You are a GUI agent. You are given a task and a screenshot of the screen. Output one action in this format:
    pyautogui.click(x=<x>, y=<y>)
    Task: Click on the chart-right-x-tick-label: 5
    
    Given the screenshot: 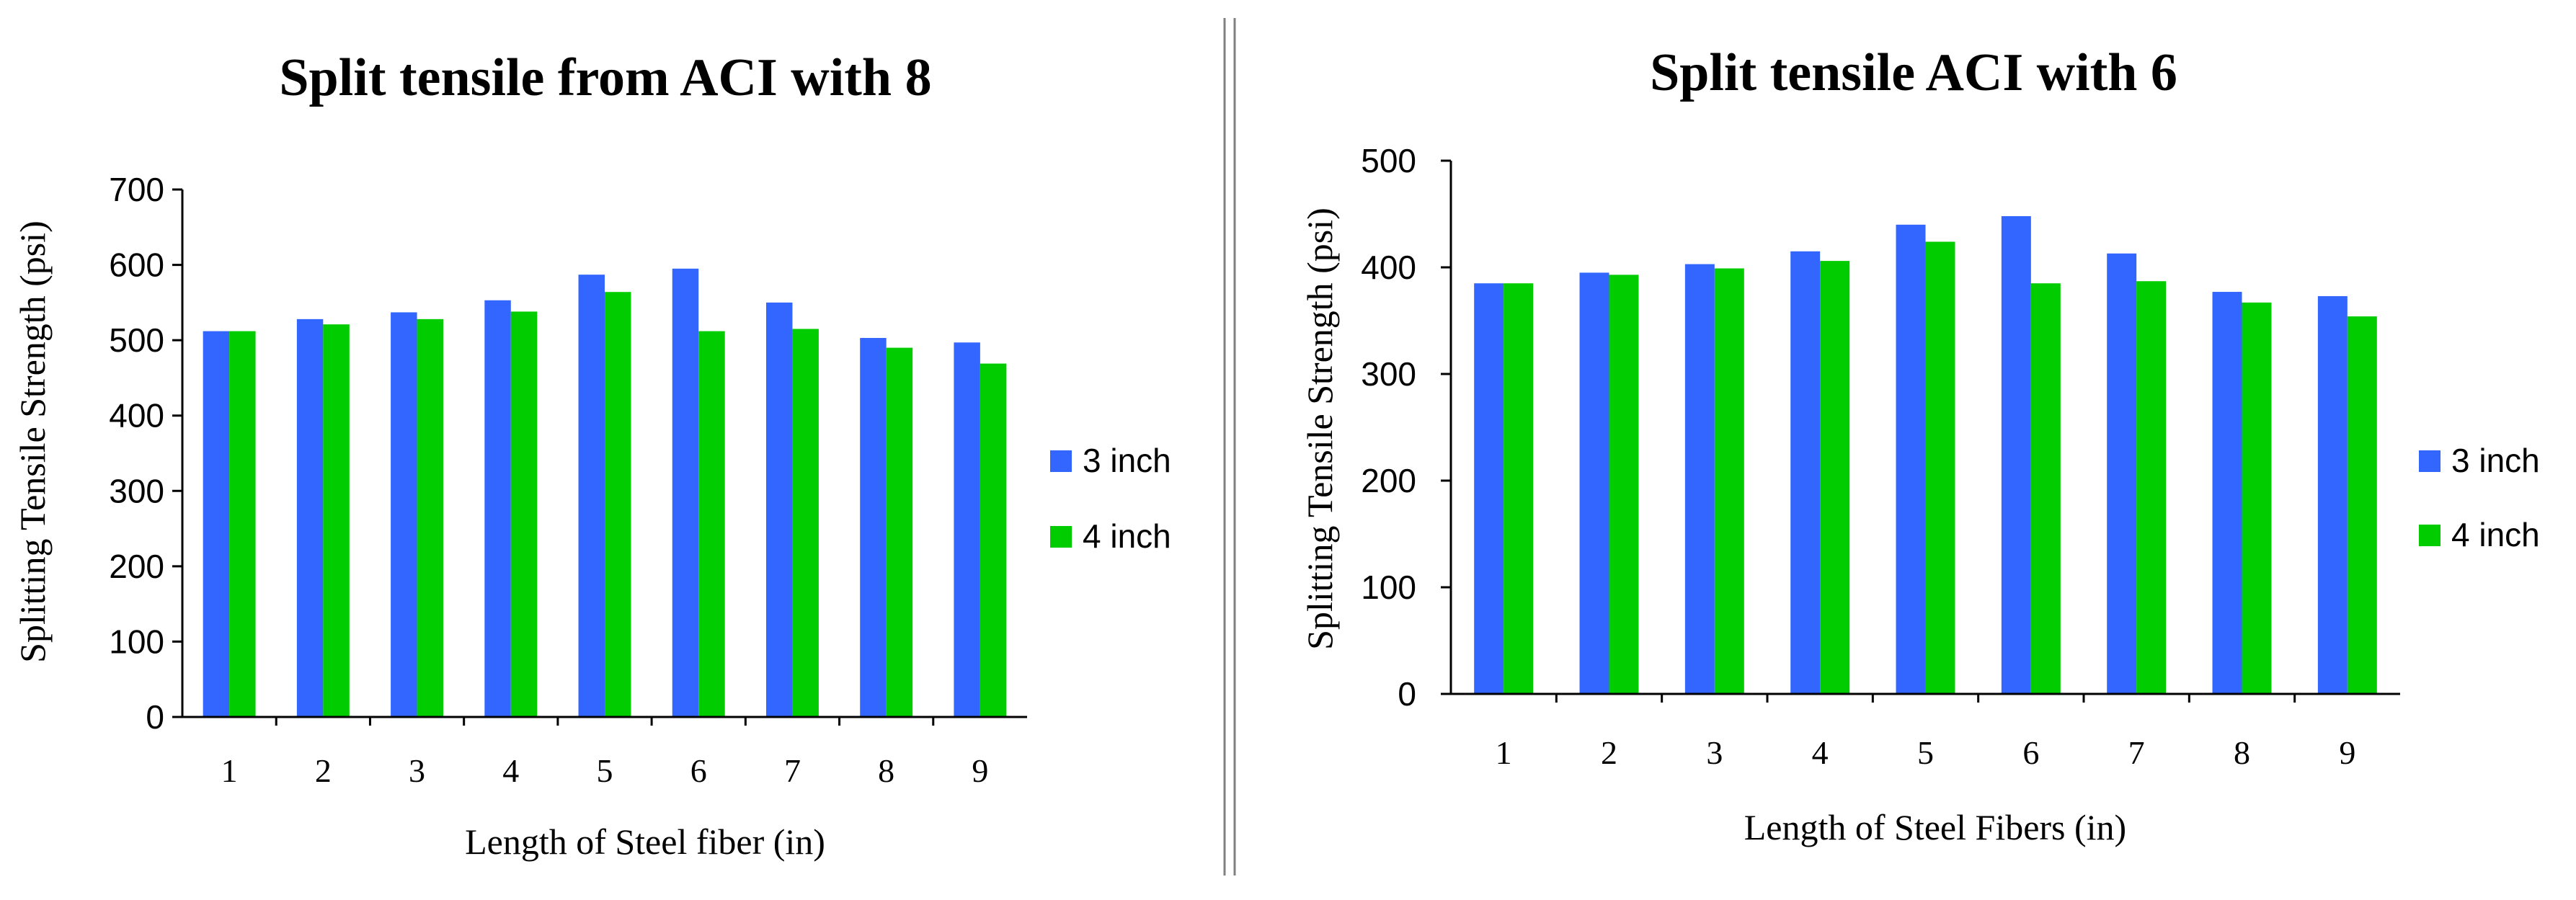 What is the action you would take?
    pyautogui.click(x=1925, y=752)
    